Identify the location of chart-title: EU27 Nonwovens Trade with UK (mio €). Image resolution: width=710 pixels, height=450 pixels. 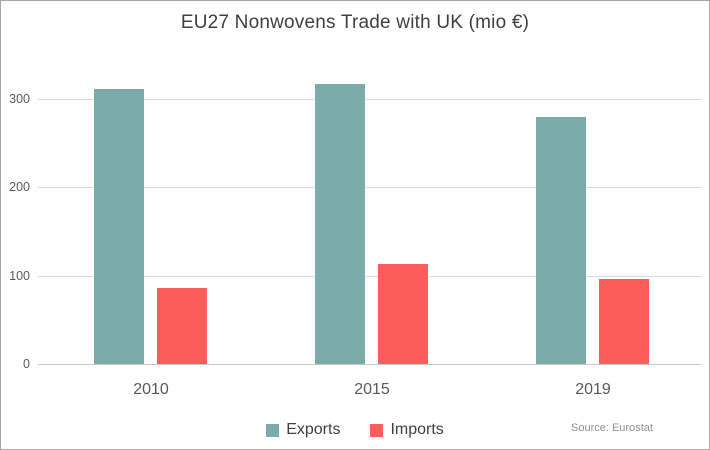
(355, 22).